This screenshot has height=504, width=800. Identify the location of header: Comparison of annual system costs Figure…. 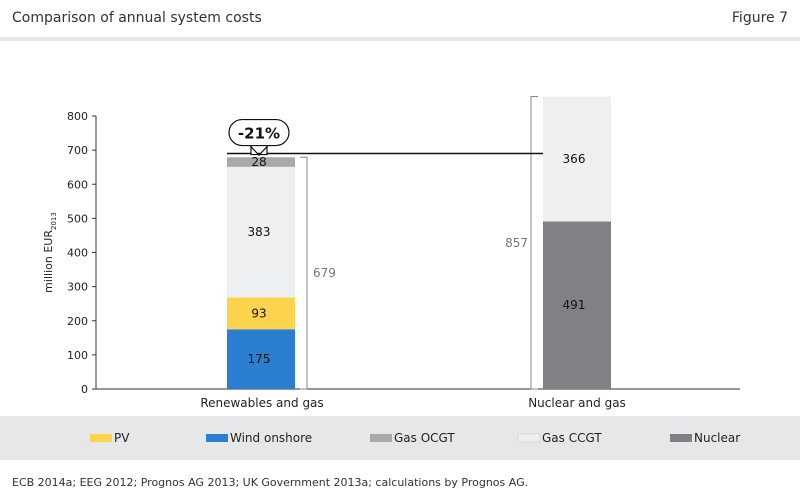
(400, 18).